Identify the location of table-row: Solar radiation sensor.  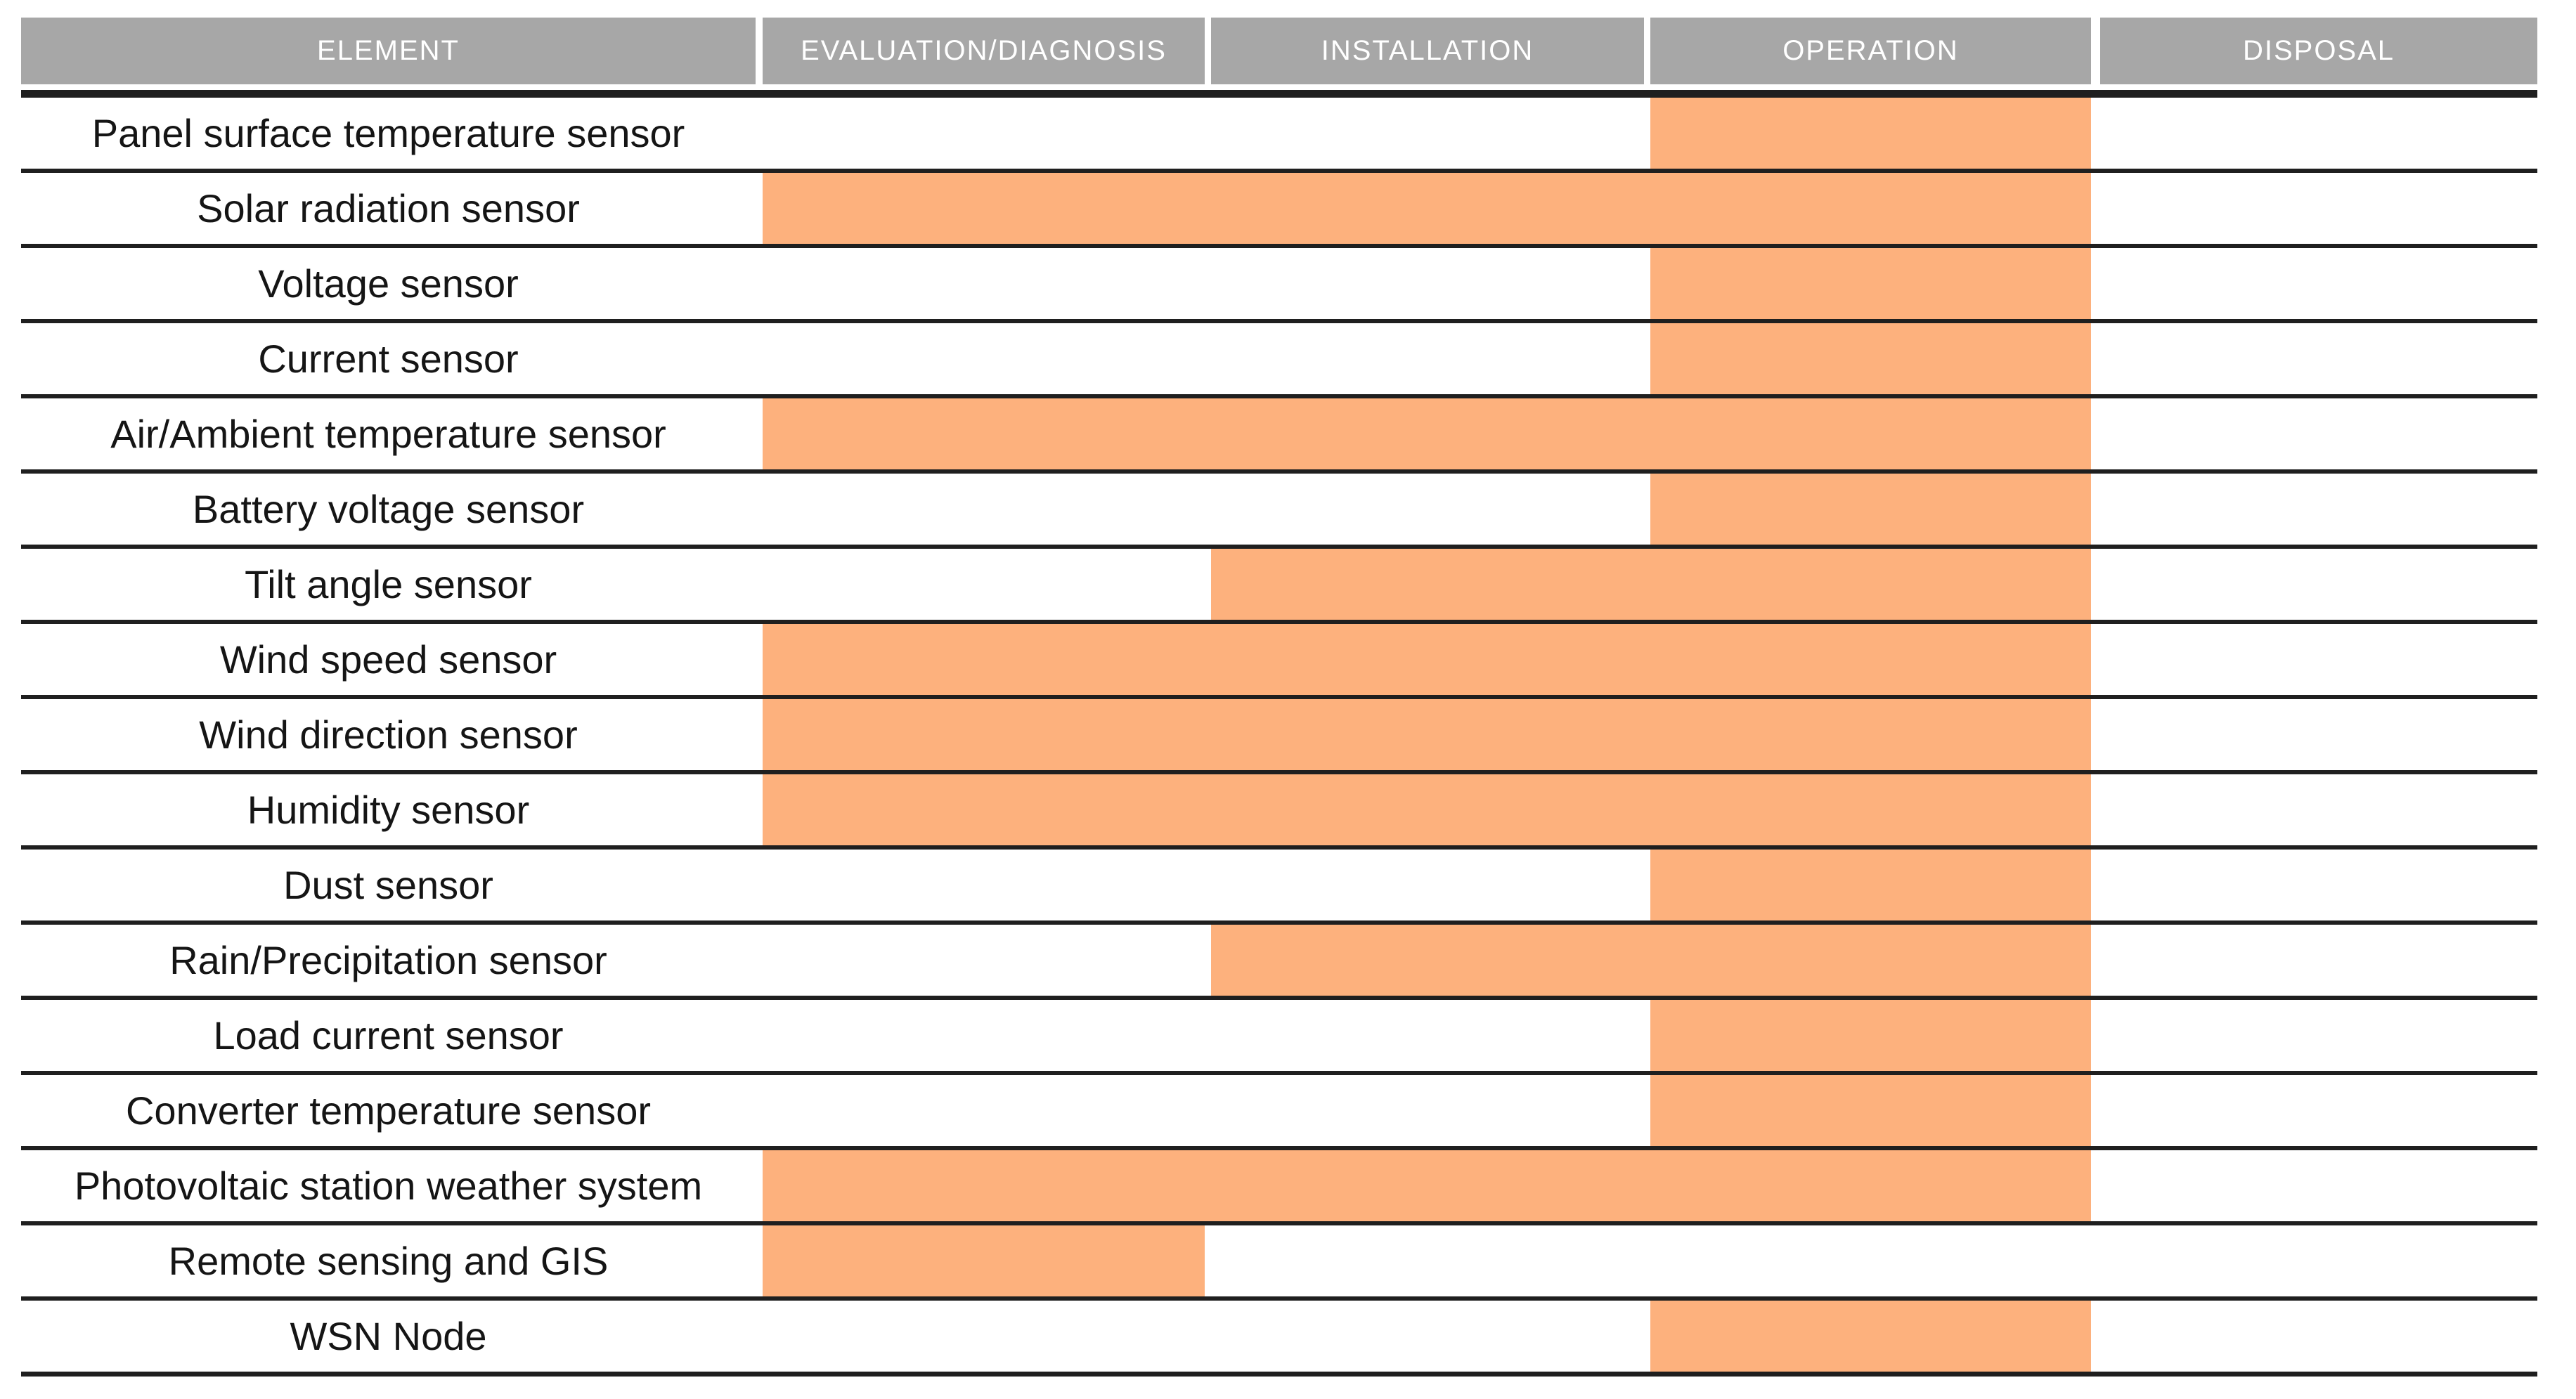
(1279, 211).